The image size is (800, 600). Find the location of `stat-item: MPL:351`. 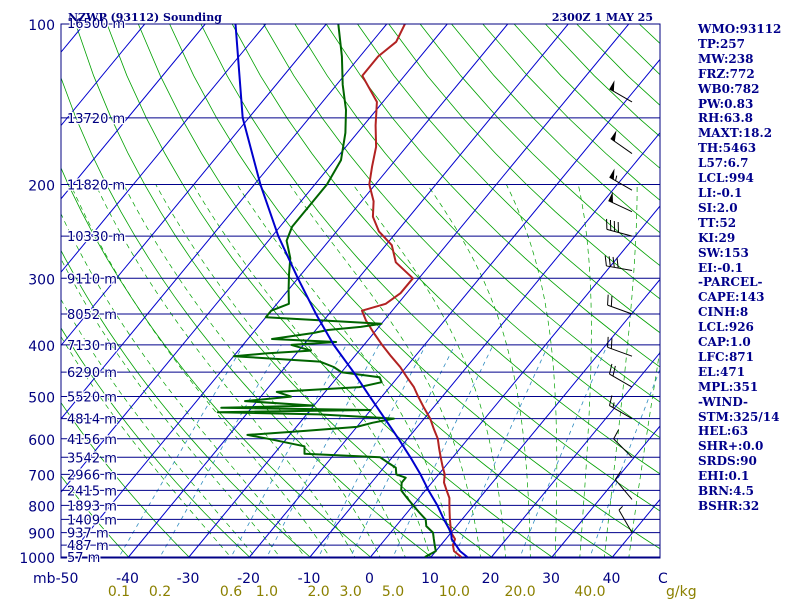

stat-item: MPL:351 is located at coordinates (728, 386).